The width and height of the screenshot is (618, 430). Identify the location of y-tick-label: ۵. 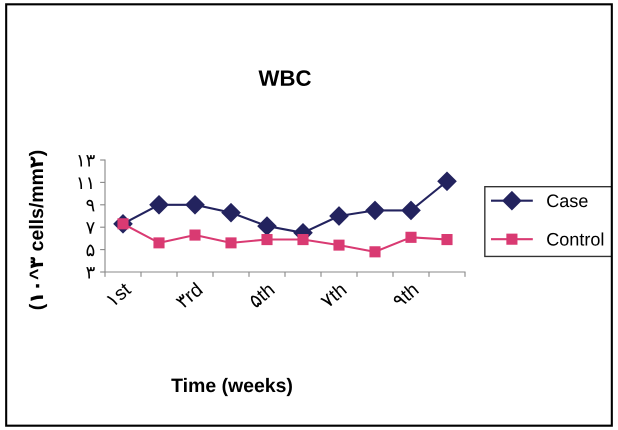
(90, 250).